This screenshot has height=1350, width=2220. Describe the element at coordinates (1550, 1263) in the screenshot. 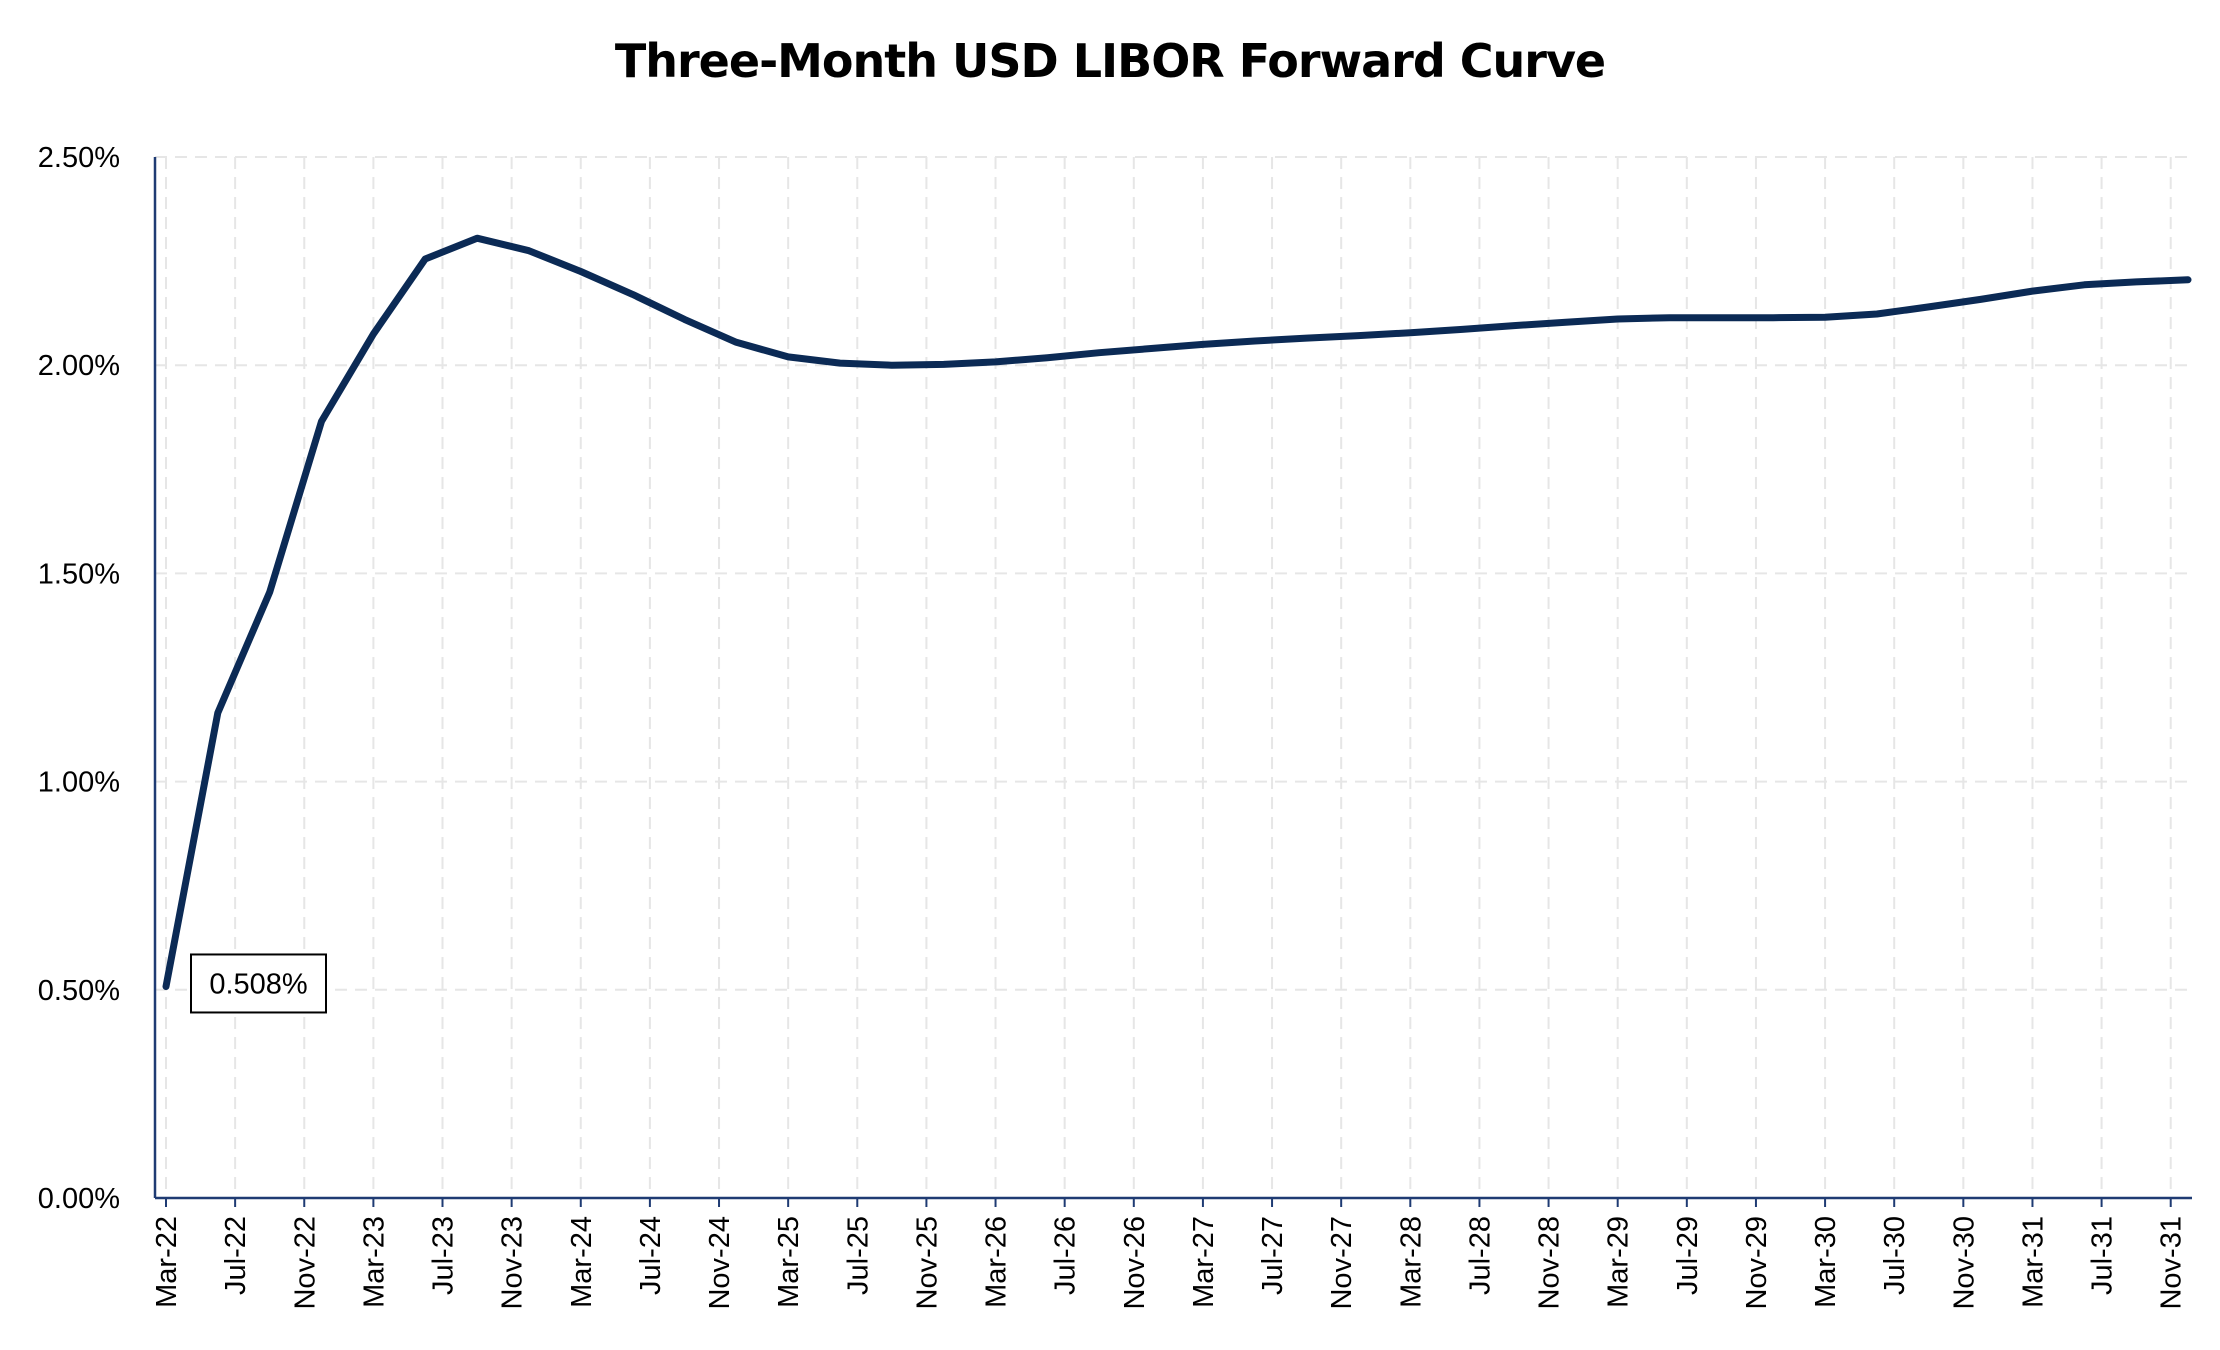

I see `x-tick-label: Nov-28` at that location.